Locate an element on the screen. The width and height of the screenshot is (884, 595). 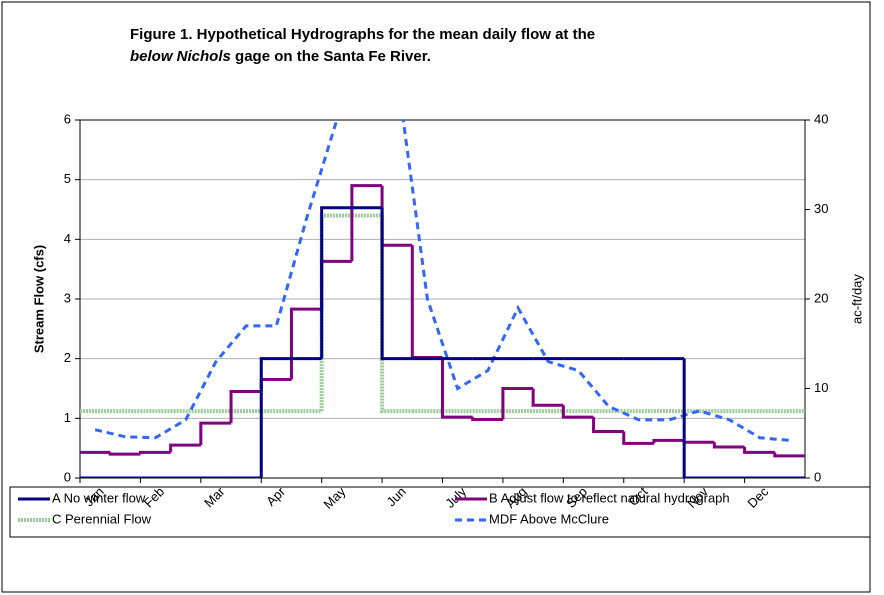
y2-tick-label: 0 is located at coordinates (817, 476).